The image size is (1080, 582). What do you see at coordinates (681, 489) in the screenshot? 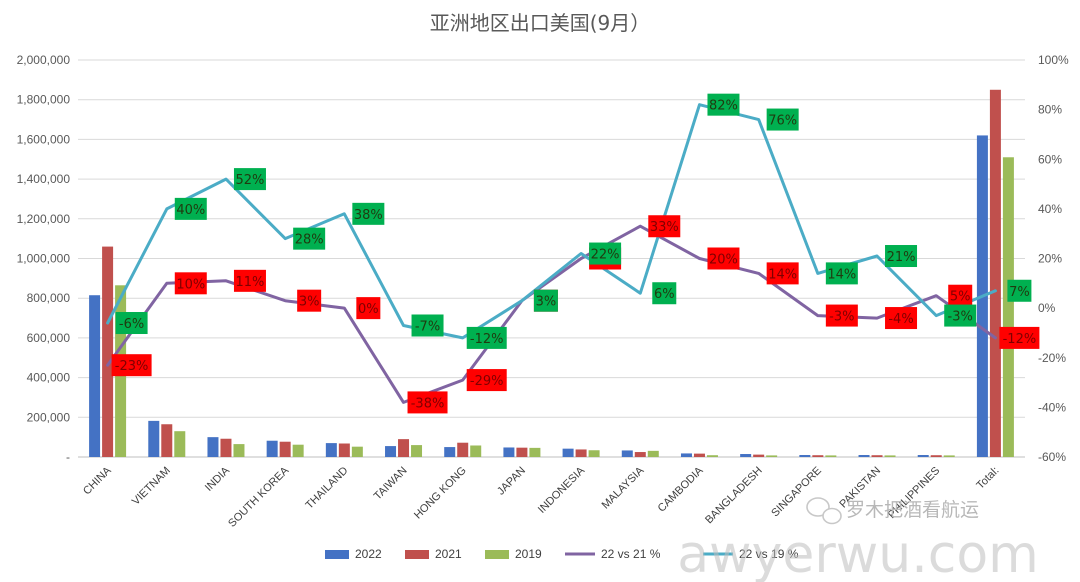
I see `x-tick-label: CAMBODIA` at bounding box center [681, 489].